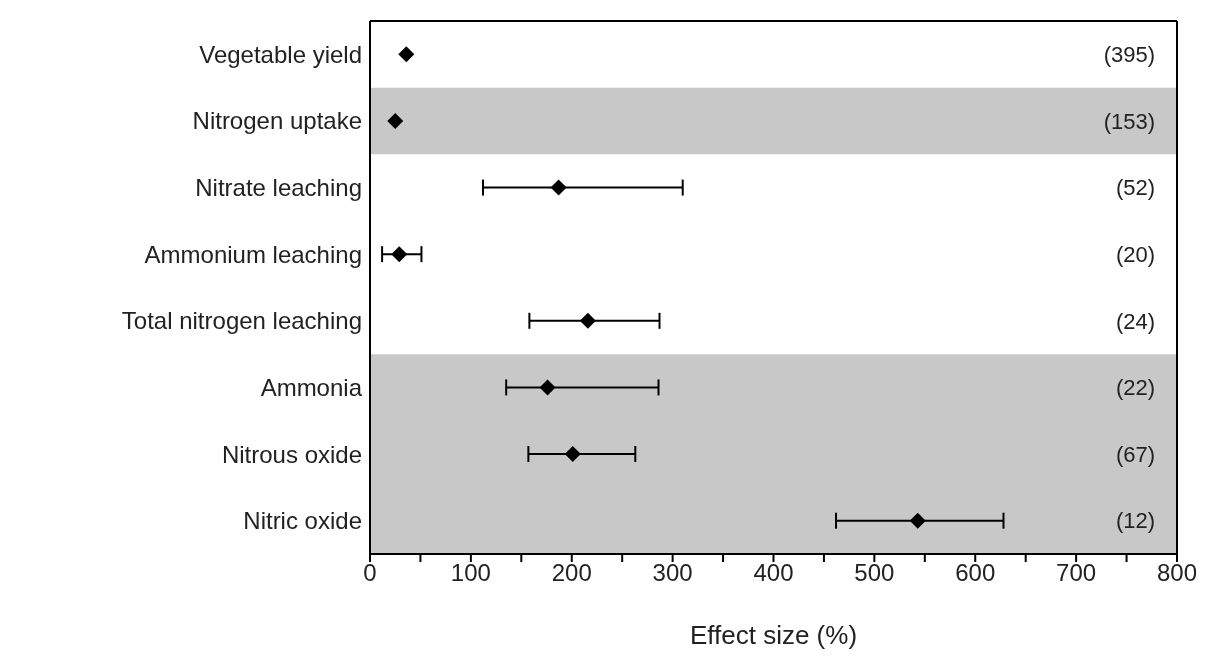  What do you see at coordinates (1177, 573) in the screenshot?
I see `x-tick-label: 800` at bounding box center [1177, 573].